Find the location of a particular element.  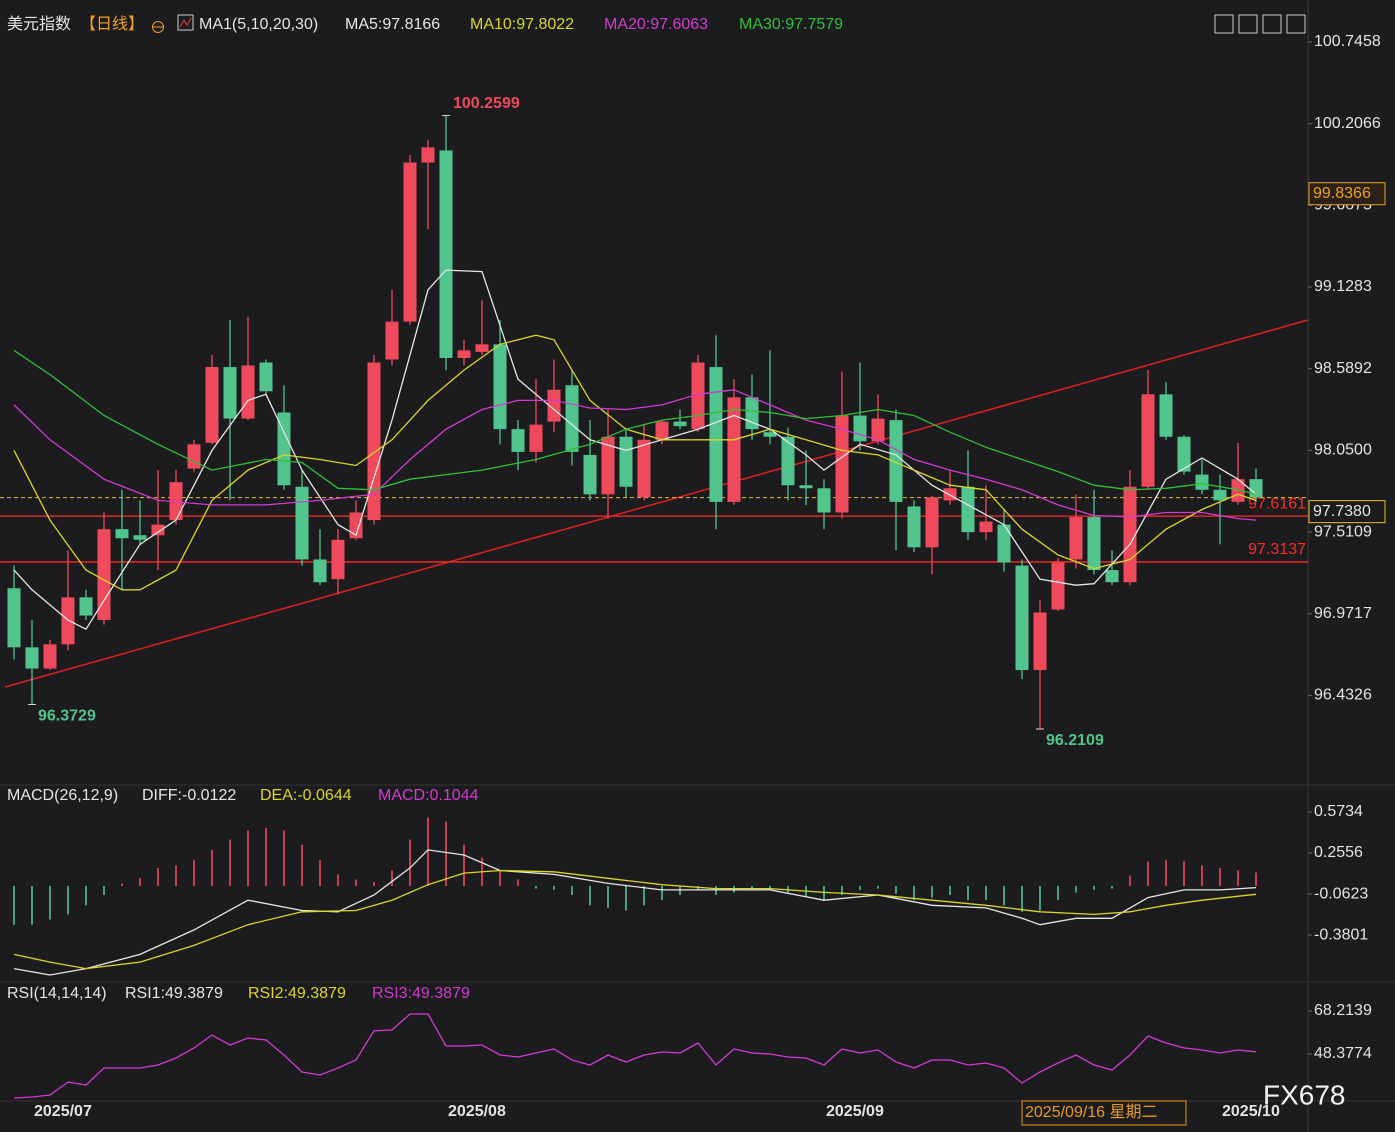

y-tick-label: -0.0623 is located at coordinates (1341, 893).